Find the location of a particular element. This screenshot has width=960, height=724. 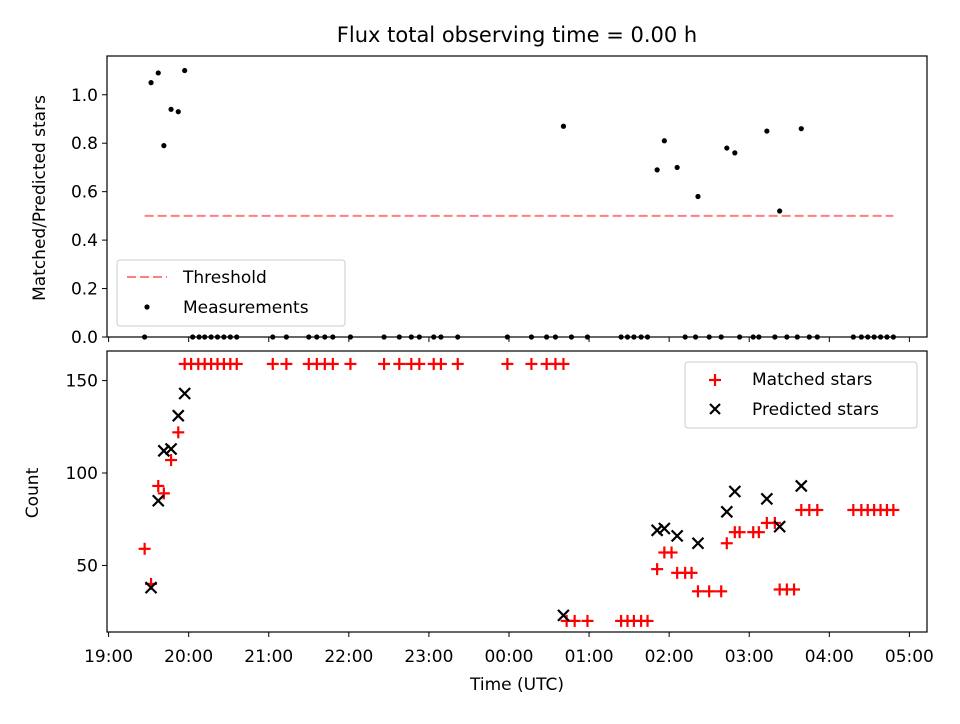

top-y-tick-label: 1.0 is located at coordinates (84, 96).